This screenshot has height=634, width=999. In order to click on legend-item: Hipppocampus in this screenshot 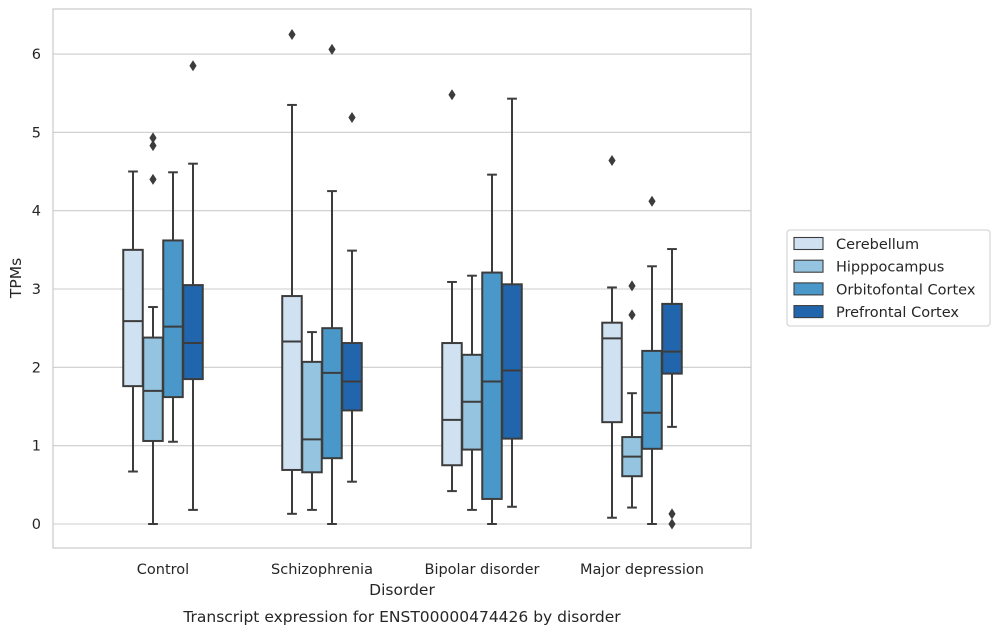, I will do `click(868, 267)`.